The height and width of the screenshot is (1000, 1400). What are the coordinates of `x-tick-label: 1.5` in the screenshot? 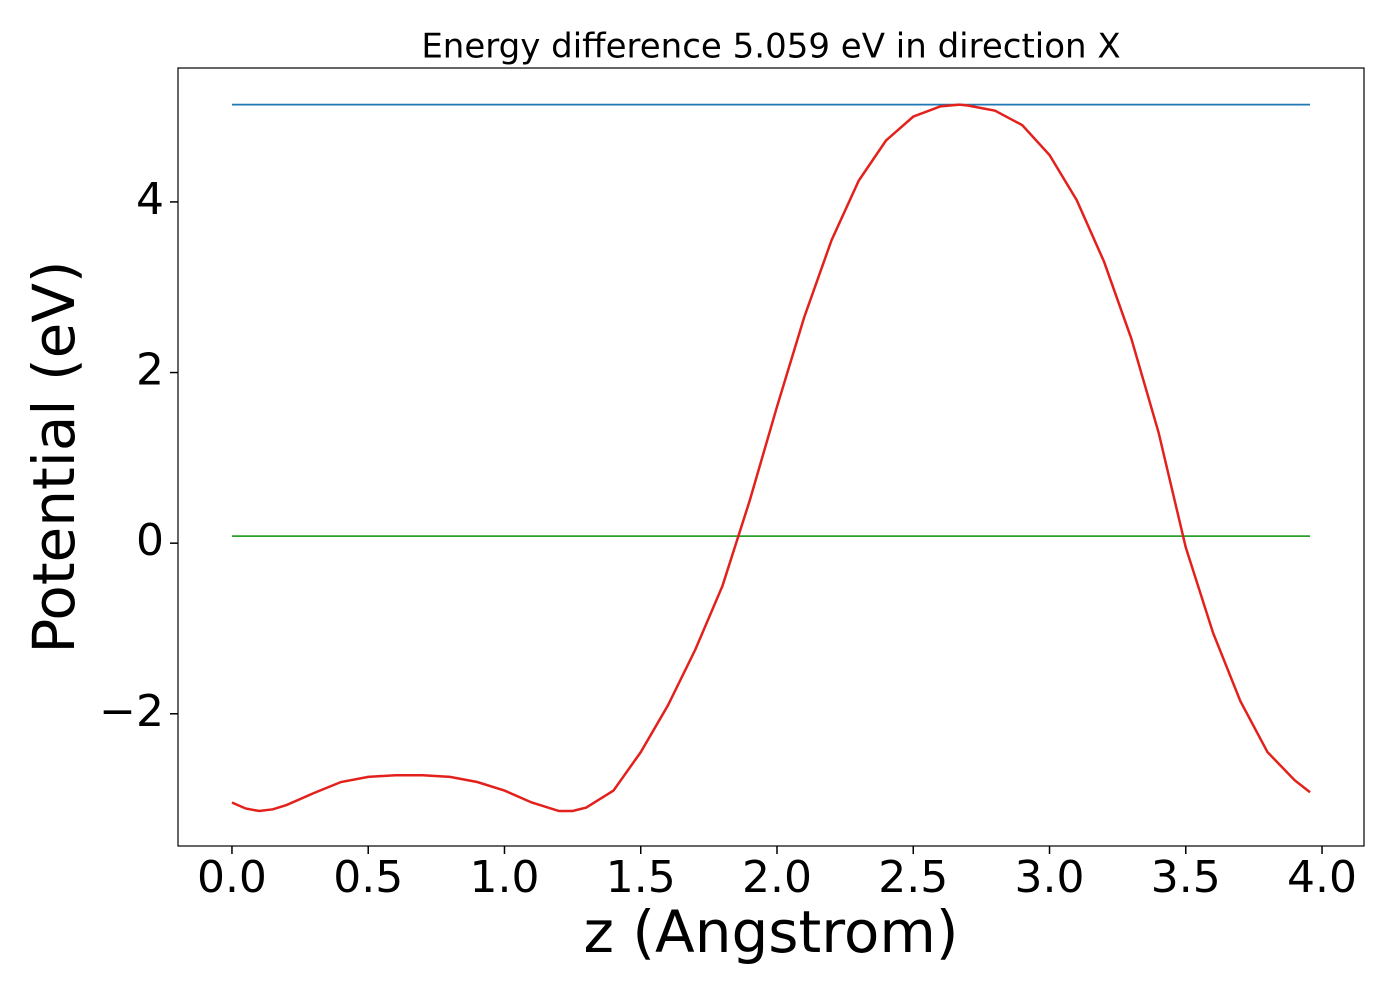 It's located at (641, 877).